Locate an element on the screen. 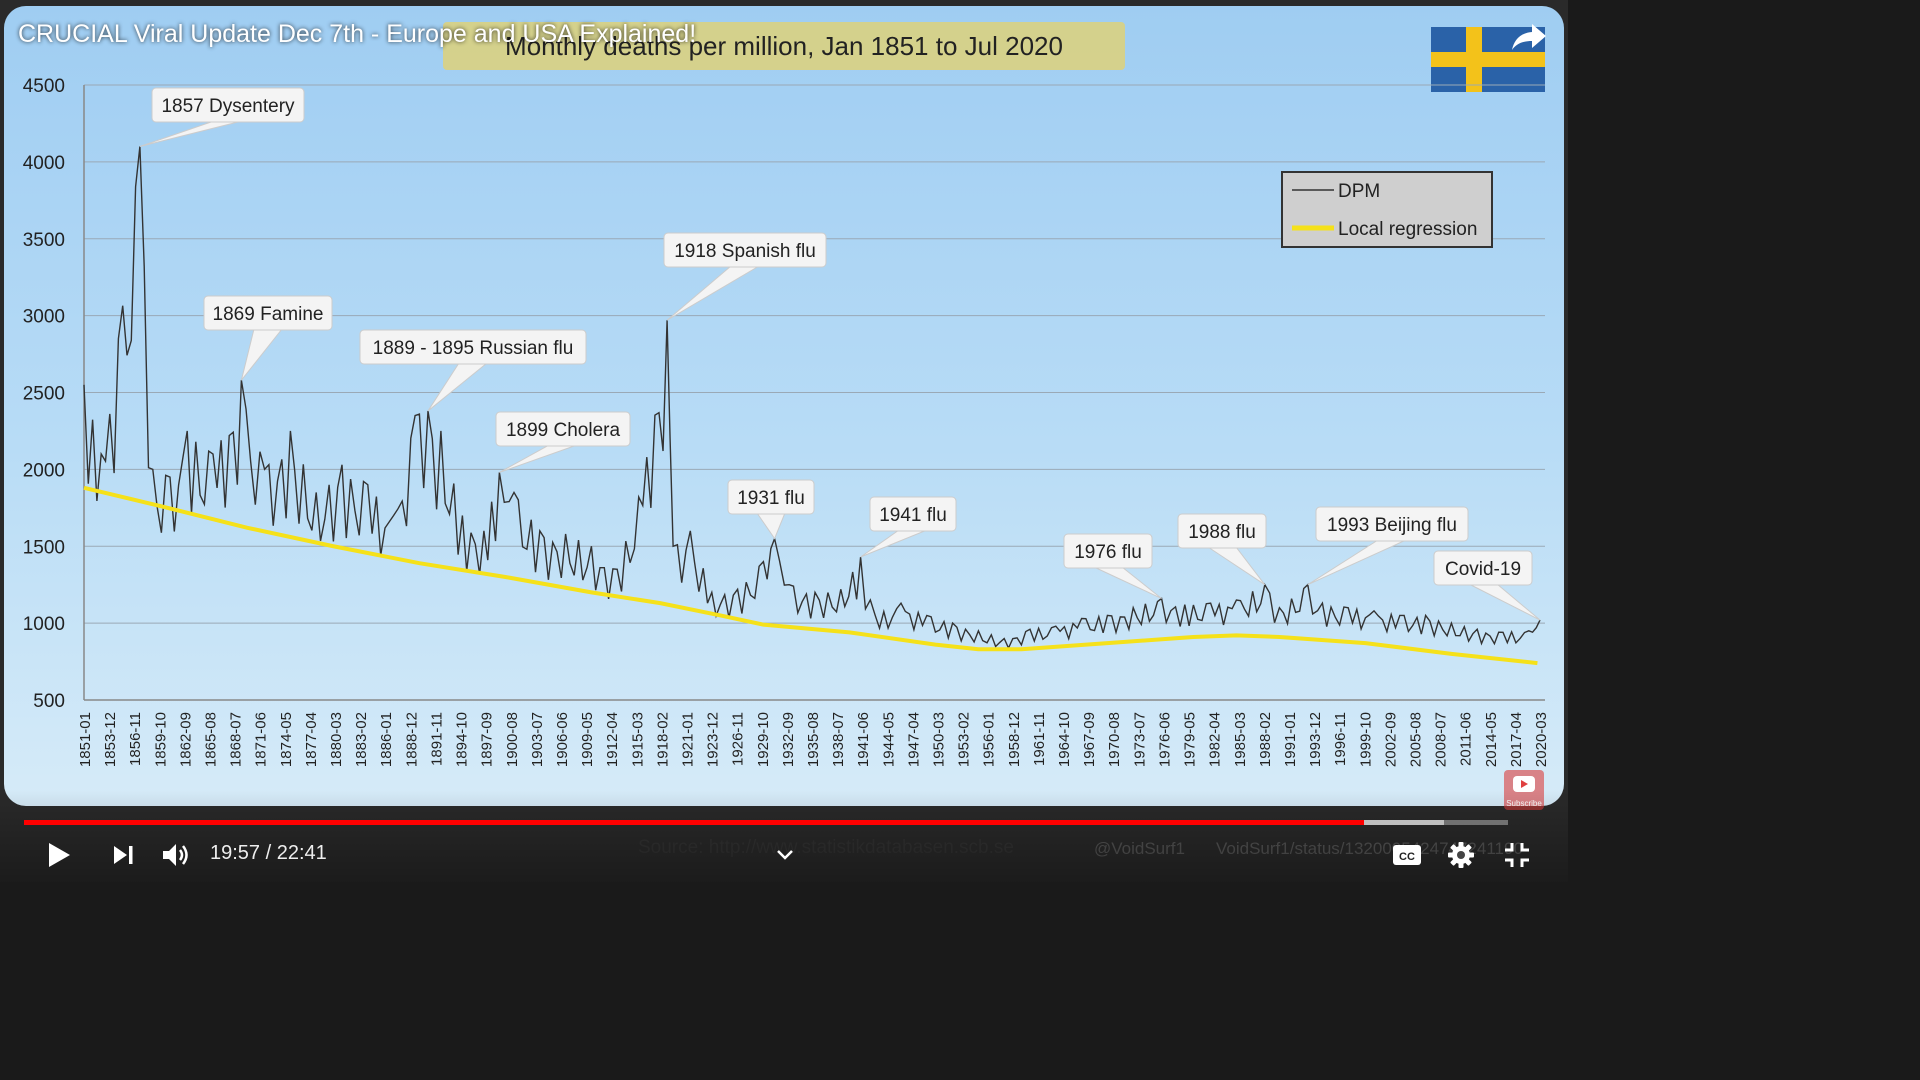 The width and height of the screenshot is (1920, 1080). x-tick-label: 1906-06 is located at coordinates (562, 739).